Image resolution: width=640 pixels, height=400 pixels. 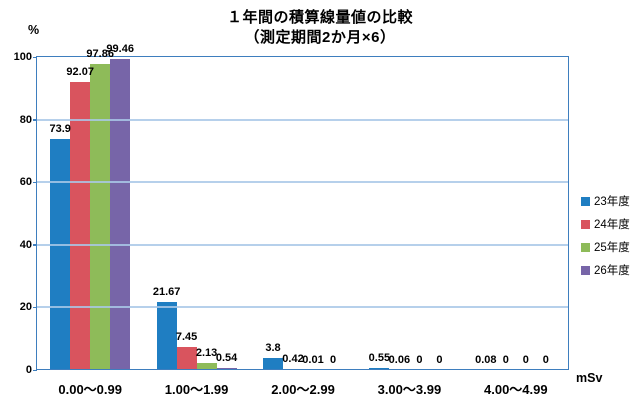 I want to click on legend-item: 23年度, so click(x=605, y=201).